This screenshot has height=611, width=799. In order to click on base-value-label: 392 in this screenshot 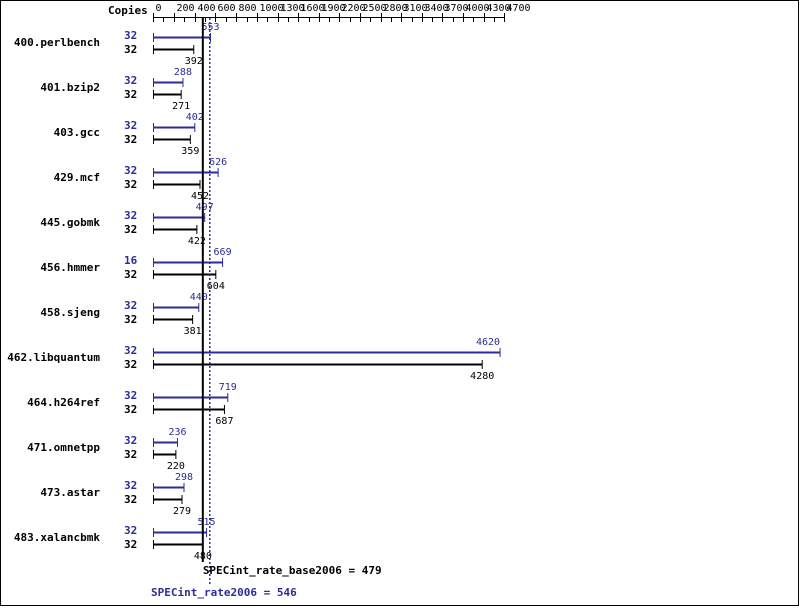, I will do `click(194, 61)`.